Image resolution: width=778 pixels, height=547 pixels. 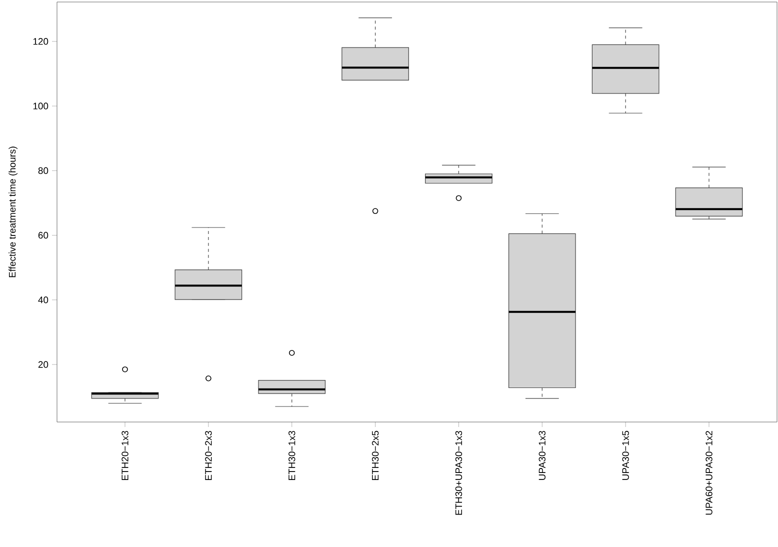 What do you see at coordinates (542, 455) in the screenshot?
I see `x-tick-label: UPA30−1x3` at bounding box center [542, 455].